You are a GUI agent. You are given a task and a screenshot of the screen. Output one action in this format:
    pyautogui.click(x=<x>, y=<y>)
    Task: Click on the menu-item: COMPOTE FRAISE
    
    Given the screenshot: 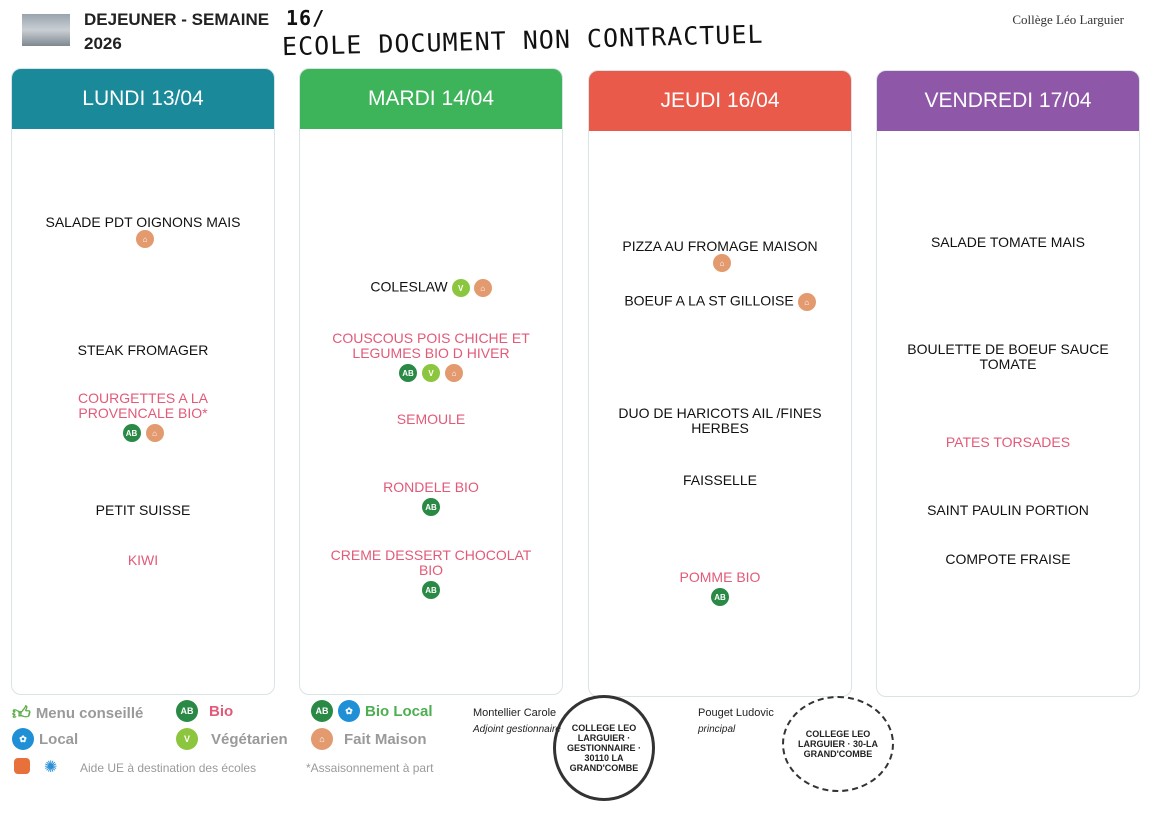 What is the action you would take?
    pyautogui.click(x=1008, y=559)
    